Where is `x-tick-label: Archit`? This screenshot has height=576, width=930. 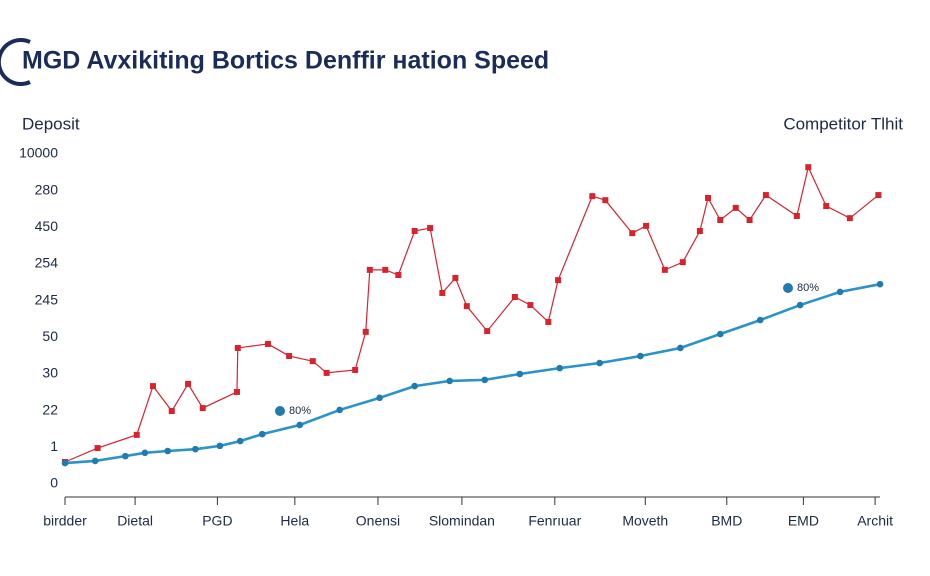
x-tick-label: Archit is located at coordinates (875, 521).